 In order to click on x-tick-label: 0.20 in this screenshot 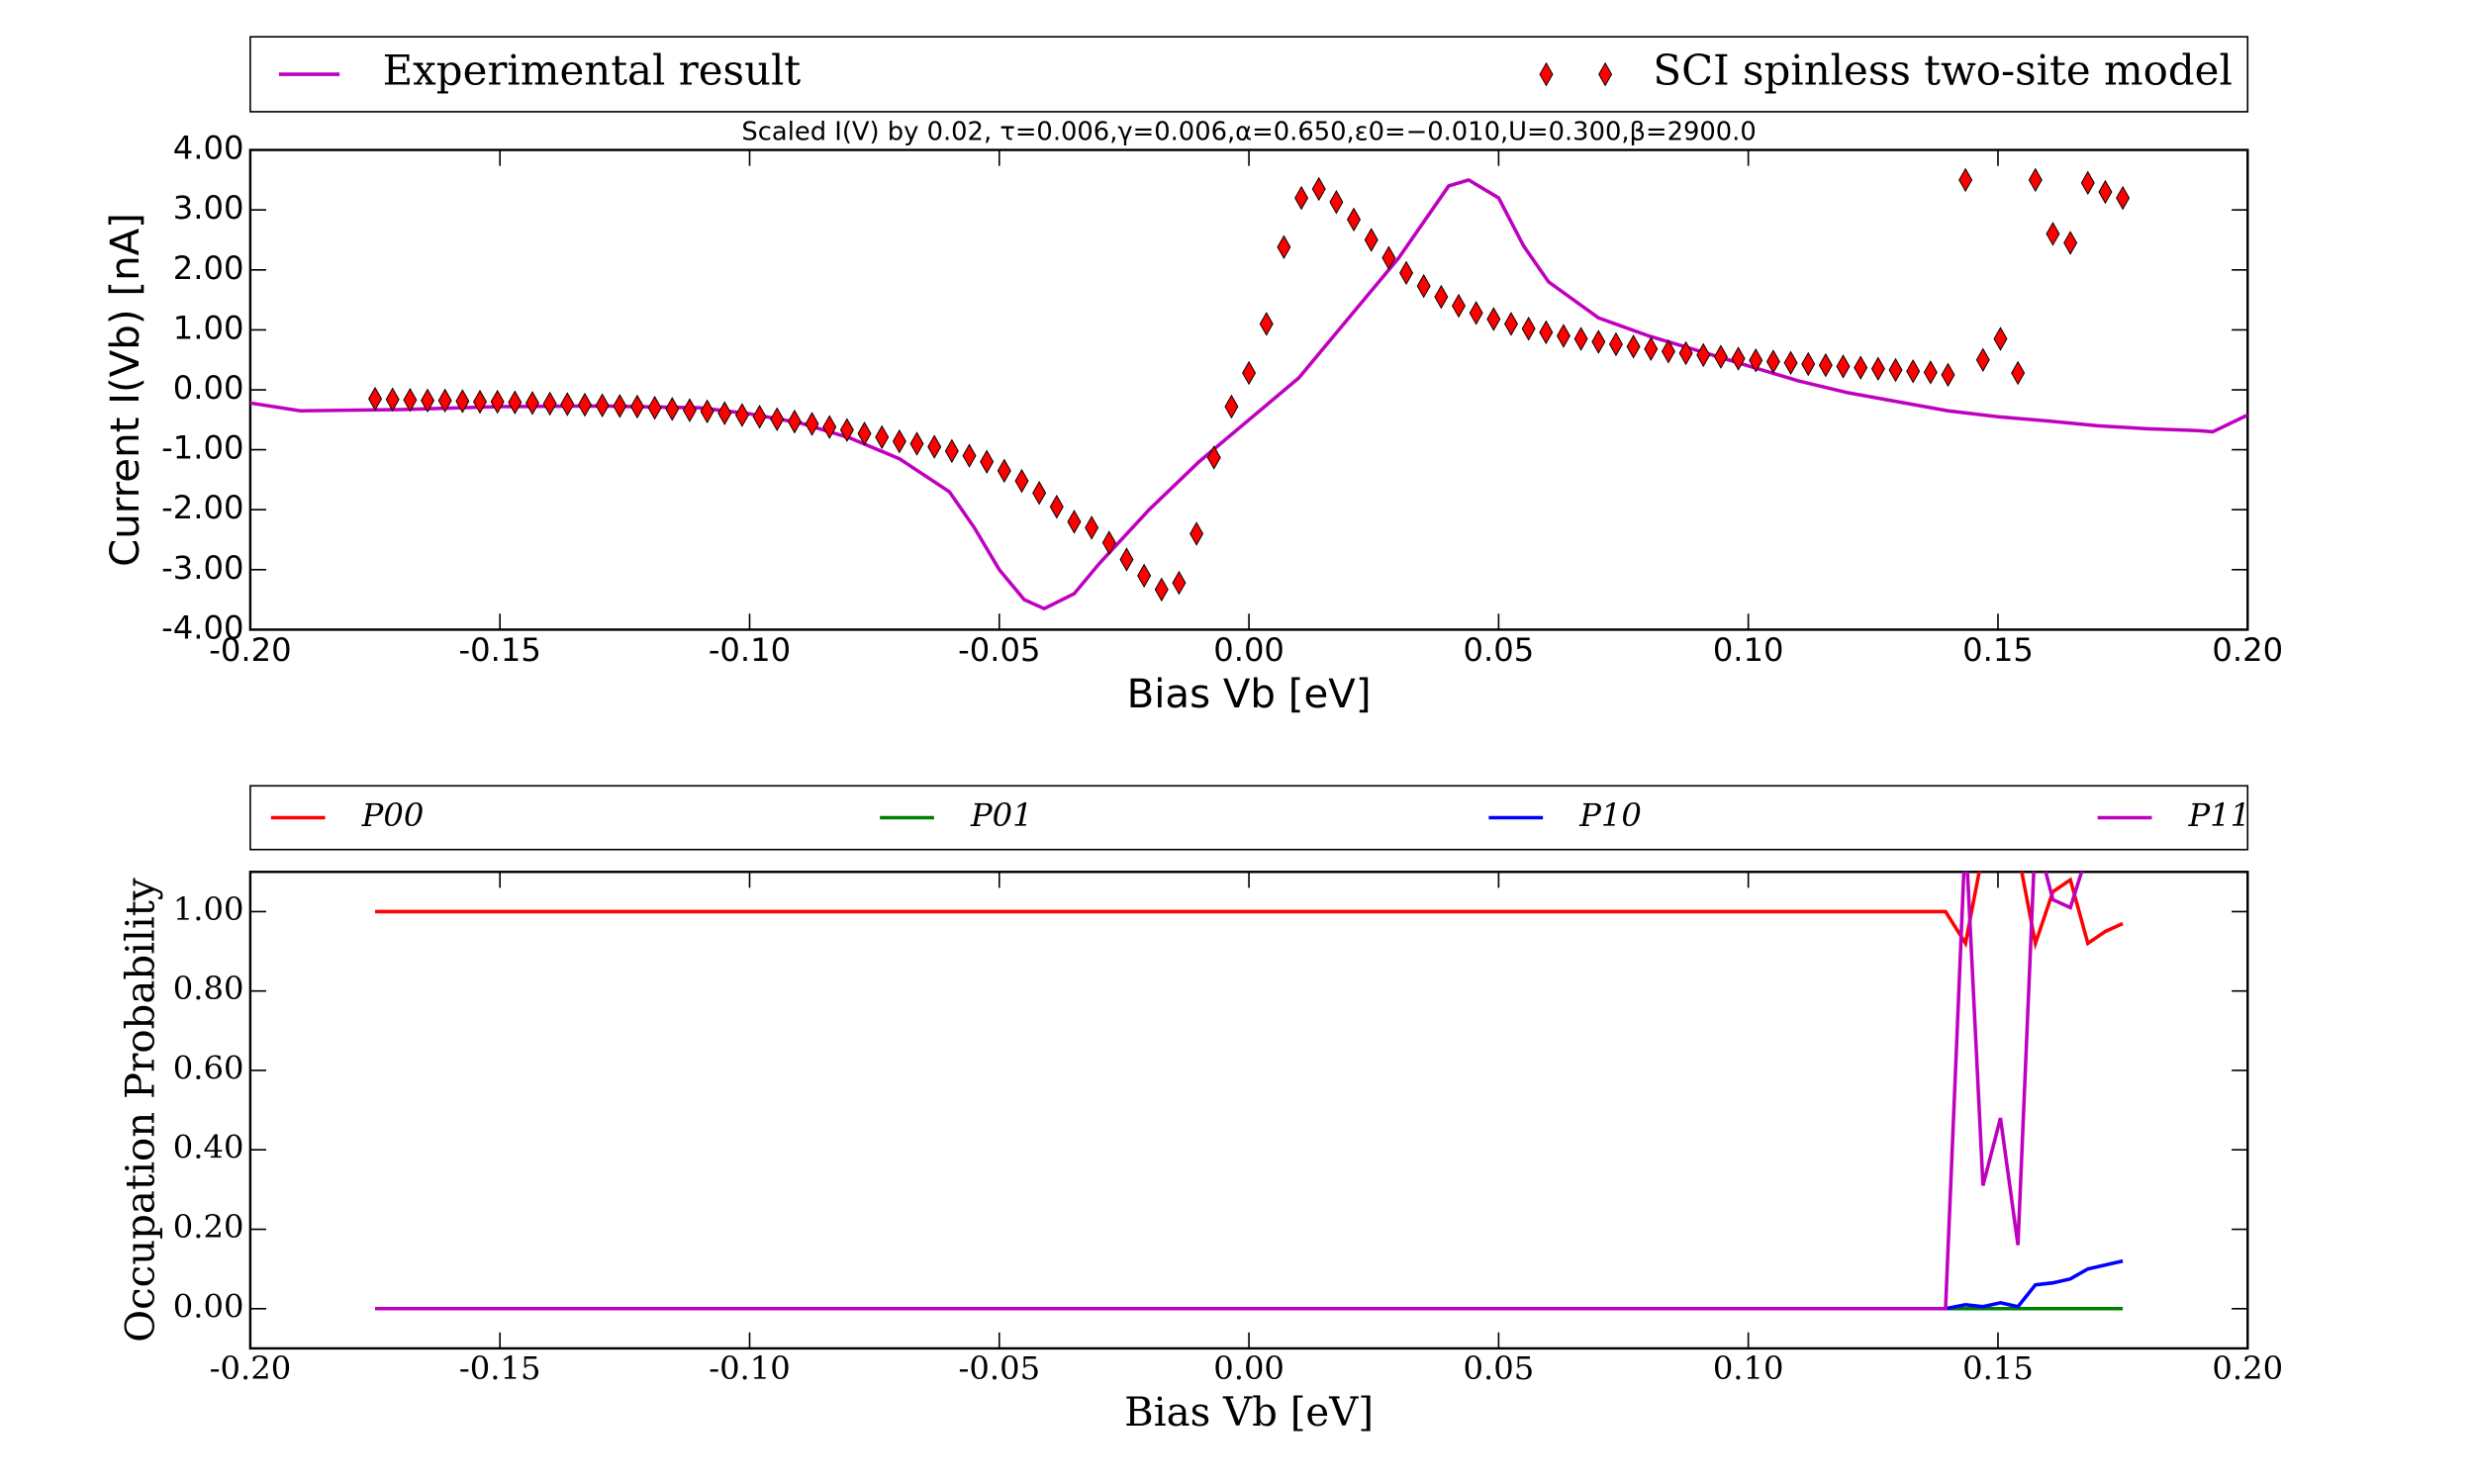, I will do `click(2248, 650)`.